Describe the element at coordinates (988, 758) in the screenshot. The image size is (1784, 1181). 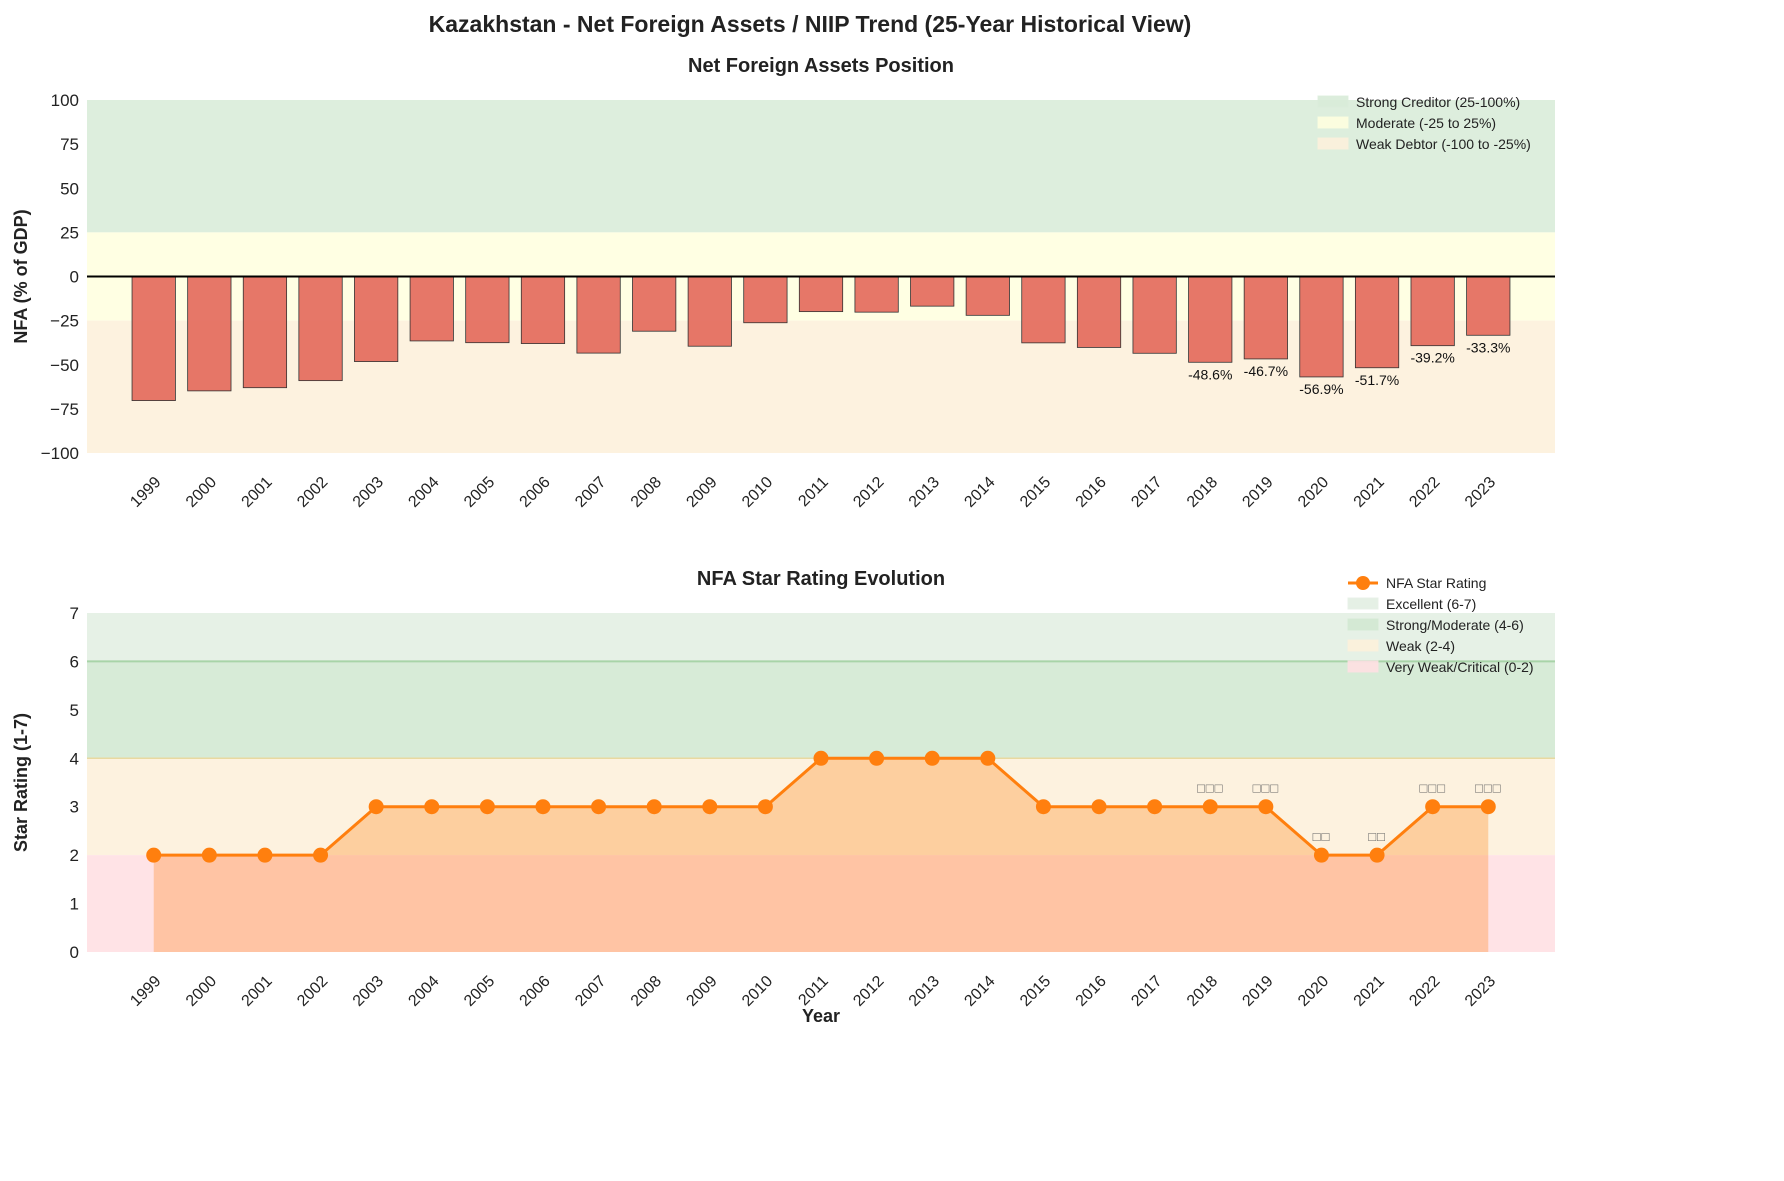
I see `rating-point-2014` at that location.